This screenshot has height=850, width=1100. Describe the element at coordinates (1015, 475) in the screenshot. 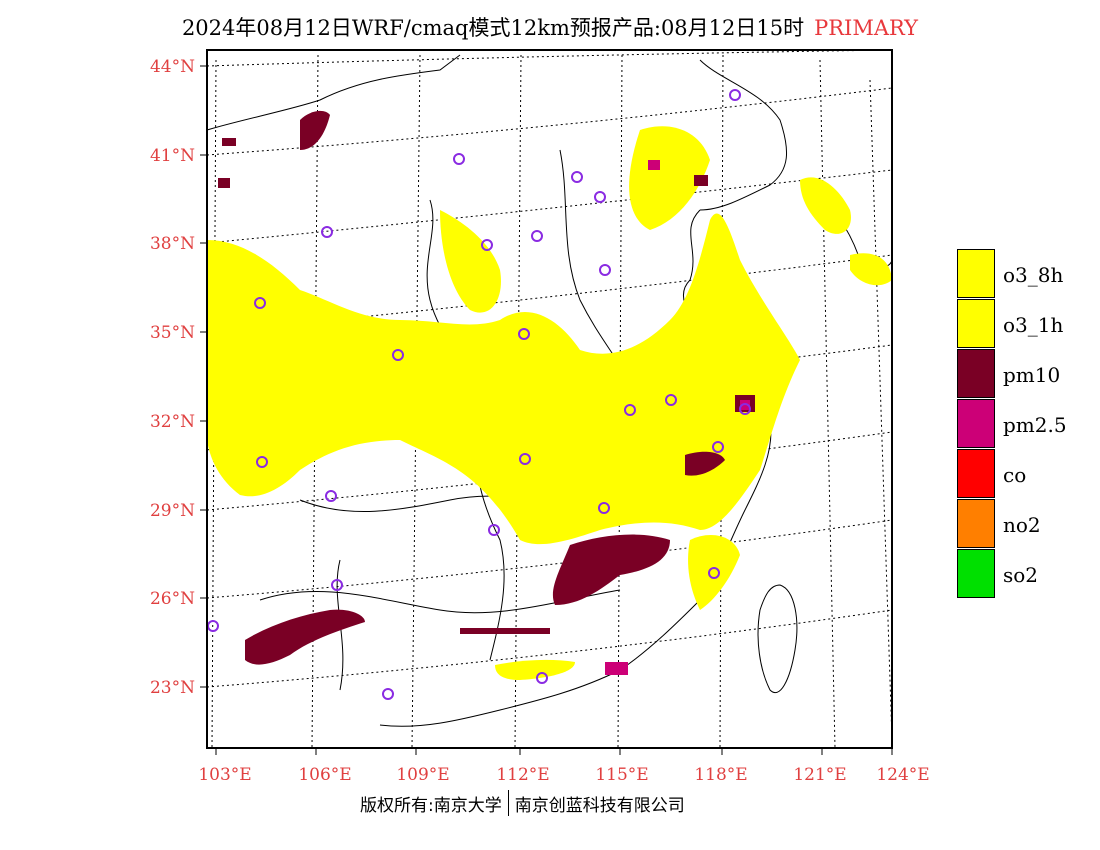

I see `legend-label: co` at that location.